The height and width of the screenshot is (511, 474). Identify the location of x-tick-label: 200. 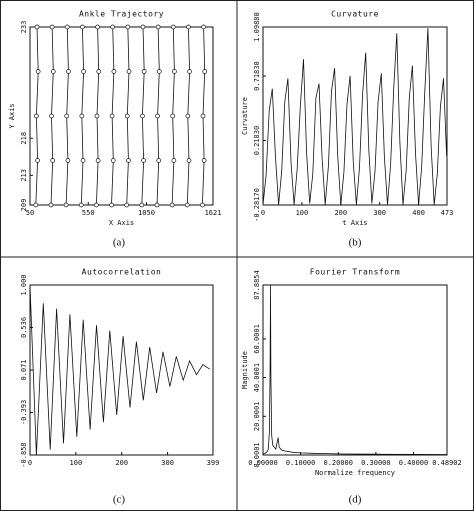
(121, 463).